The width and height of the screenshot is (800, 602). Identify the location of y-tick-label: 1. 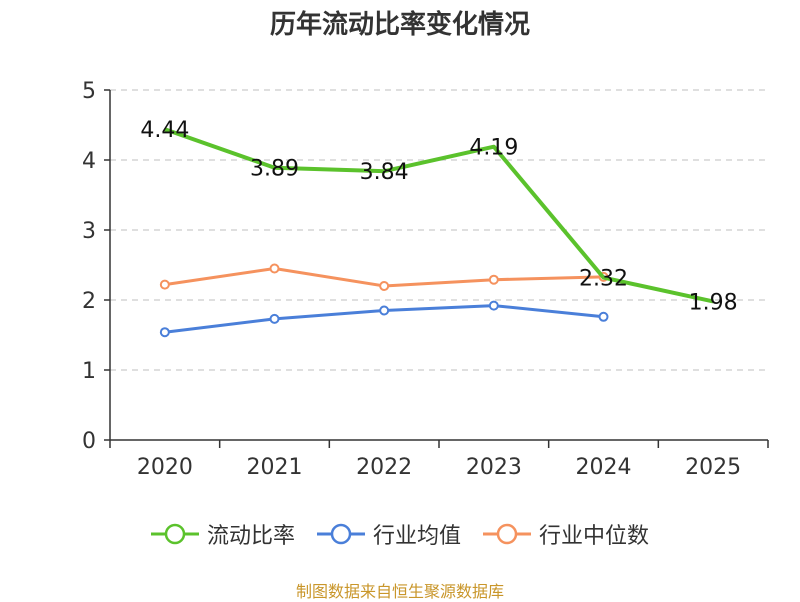
(89, 371).